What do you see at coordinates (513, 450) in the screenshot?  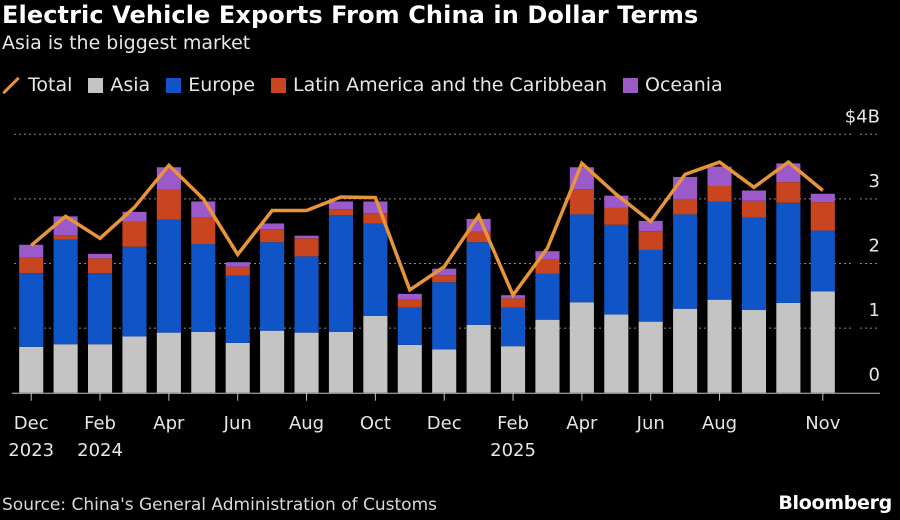 I see `x-tick-label-year: 2025` at bounding box center [513, 450].